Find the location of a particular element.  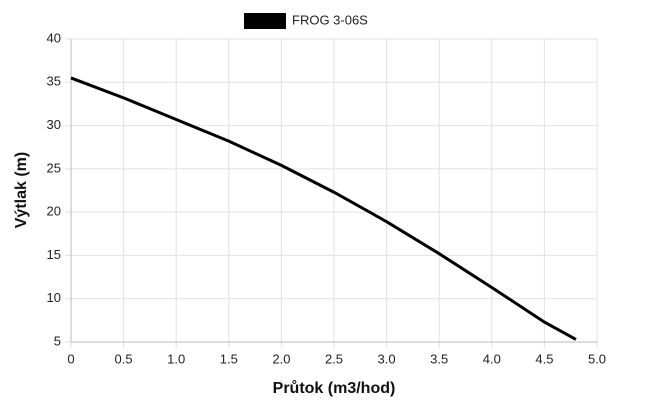

x-tick-label: 3.0 is located at coordinates (387, 358).